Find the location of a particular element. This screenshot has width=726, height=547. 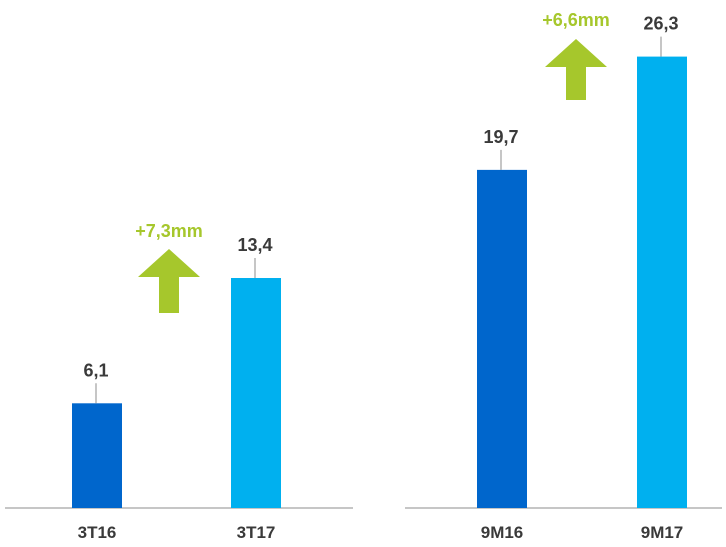

value-label-3t17: 13,4 is located at coordinates (254, 245).